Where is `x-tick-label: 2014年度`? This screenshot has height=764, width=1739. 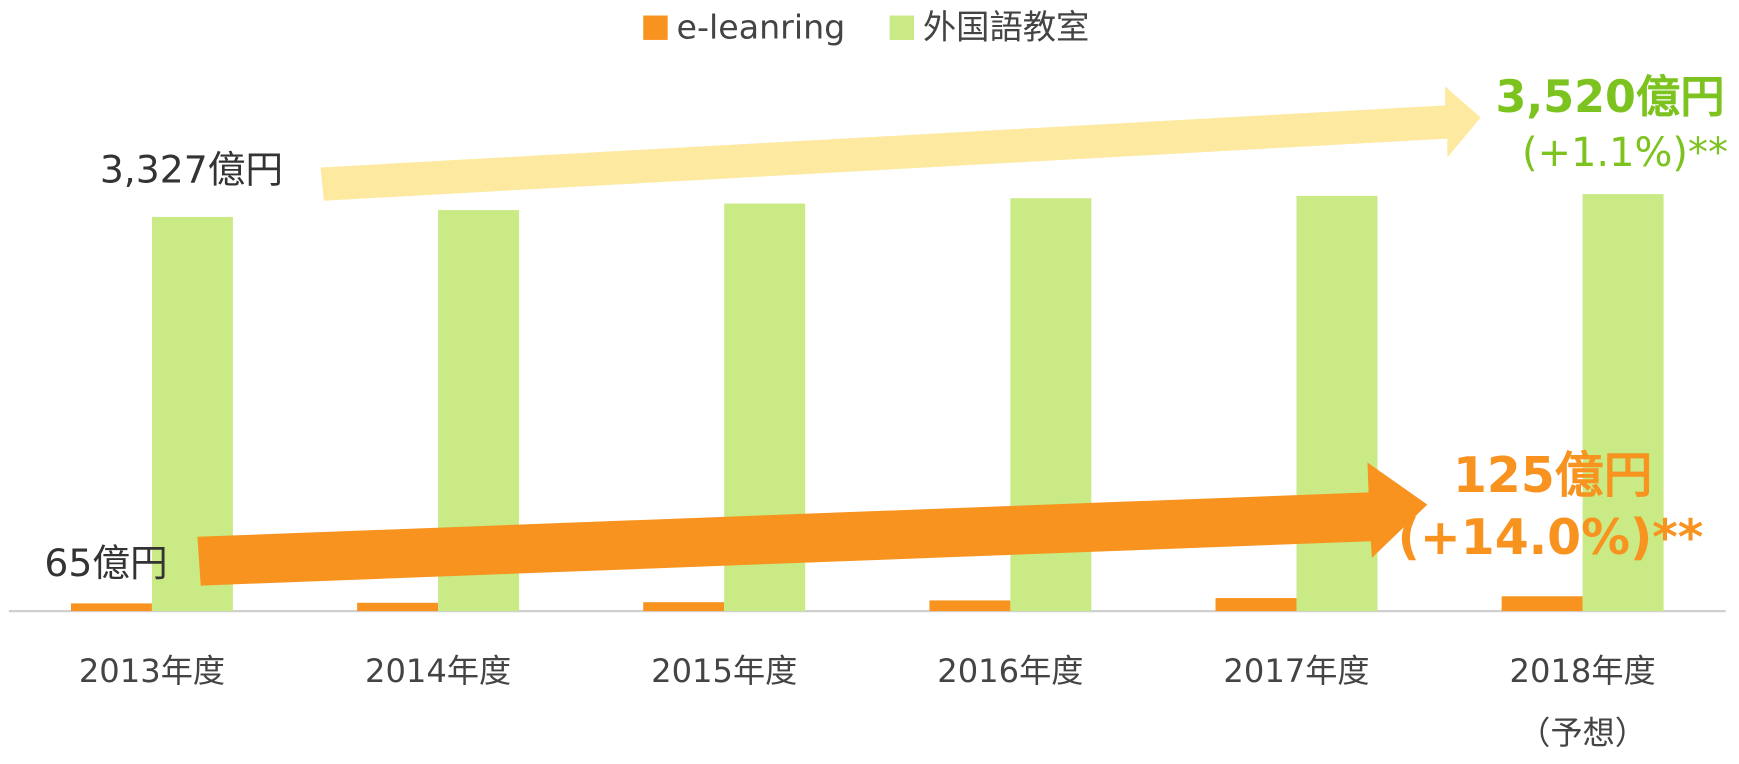 x-tick-label: 2014年度 is located at coordinates (438, 671).